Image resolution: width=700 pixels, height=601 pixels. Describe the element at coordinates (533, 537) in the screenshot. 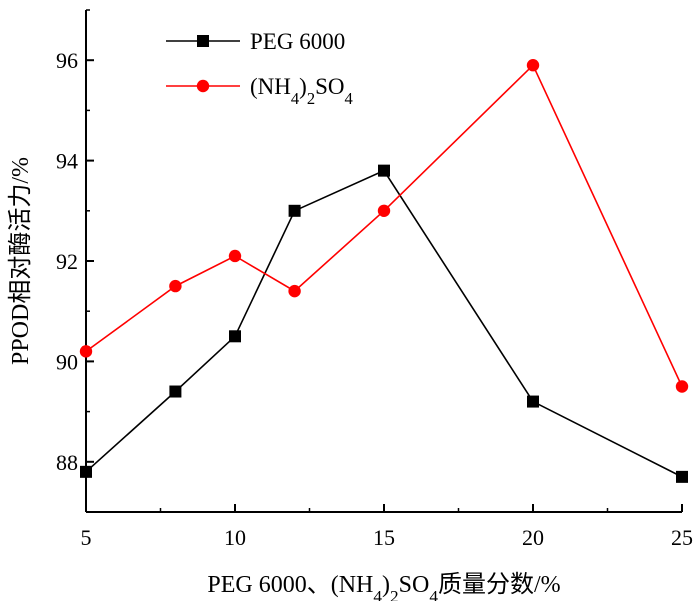

I see `x-tick-label: 20` at that location.